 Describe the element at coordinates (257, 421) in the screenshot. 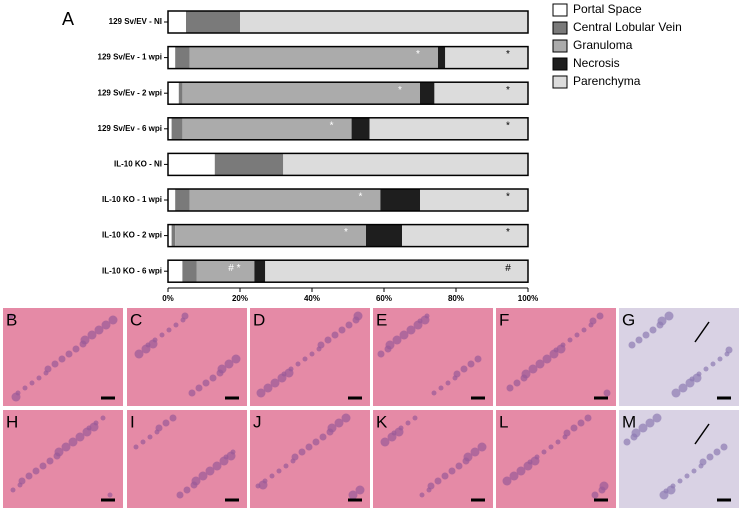

I see `panel-label: J` at that location.